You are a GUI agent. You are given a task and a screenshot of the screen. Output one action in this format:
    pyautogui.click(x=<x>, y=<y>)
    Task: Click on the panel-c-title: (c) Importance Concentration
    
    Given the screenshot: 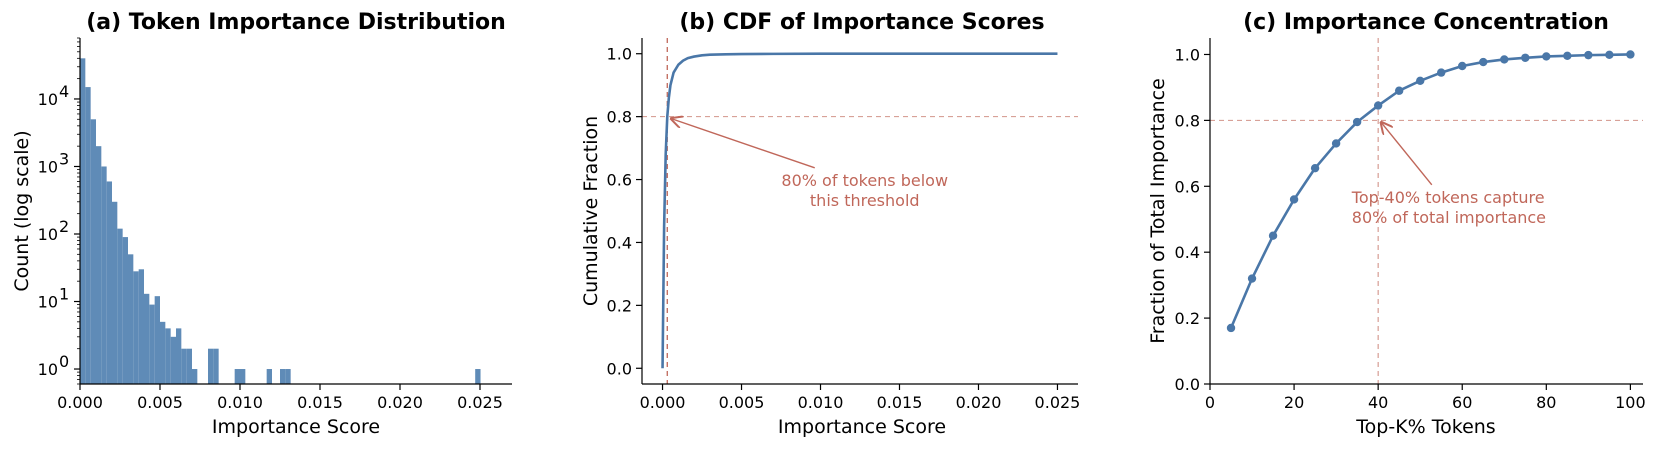 What is the action you would take?
    pyautogui.click(x=1426, y=22)
    